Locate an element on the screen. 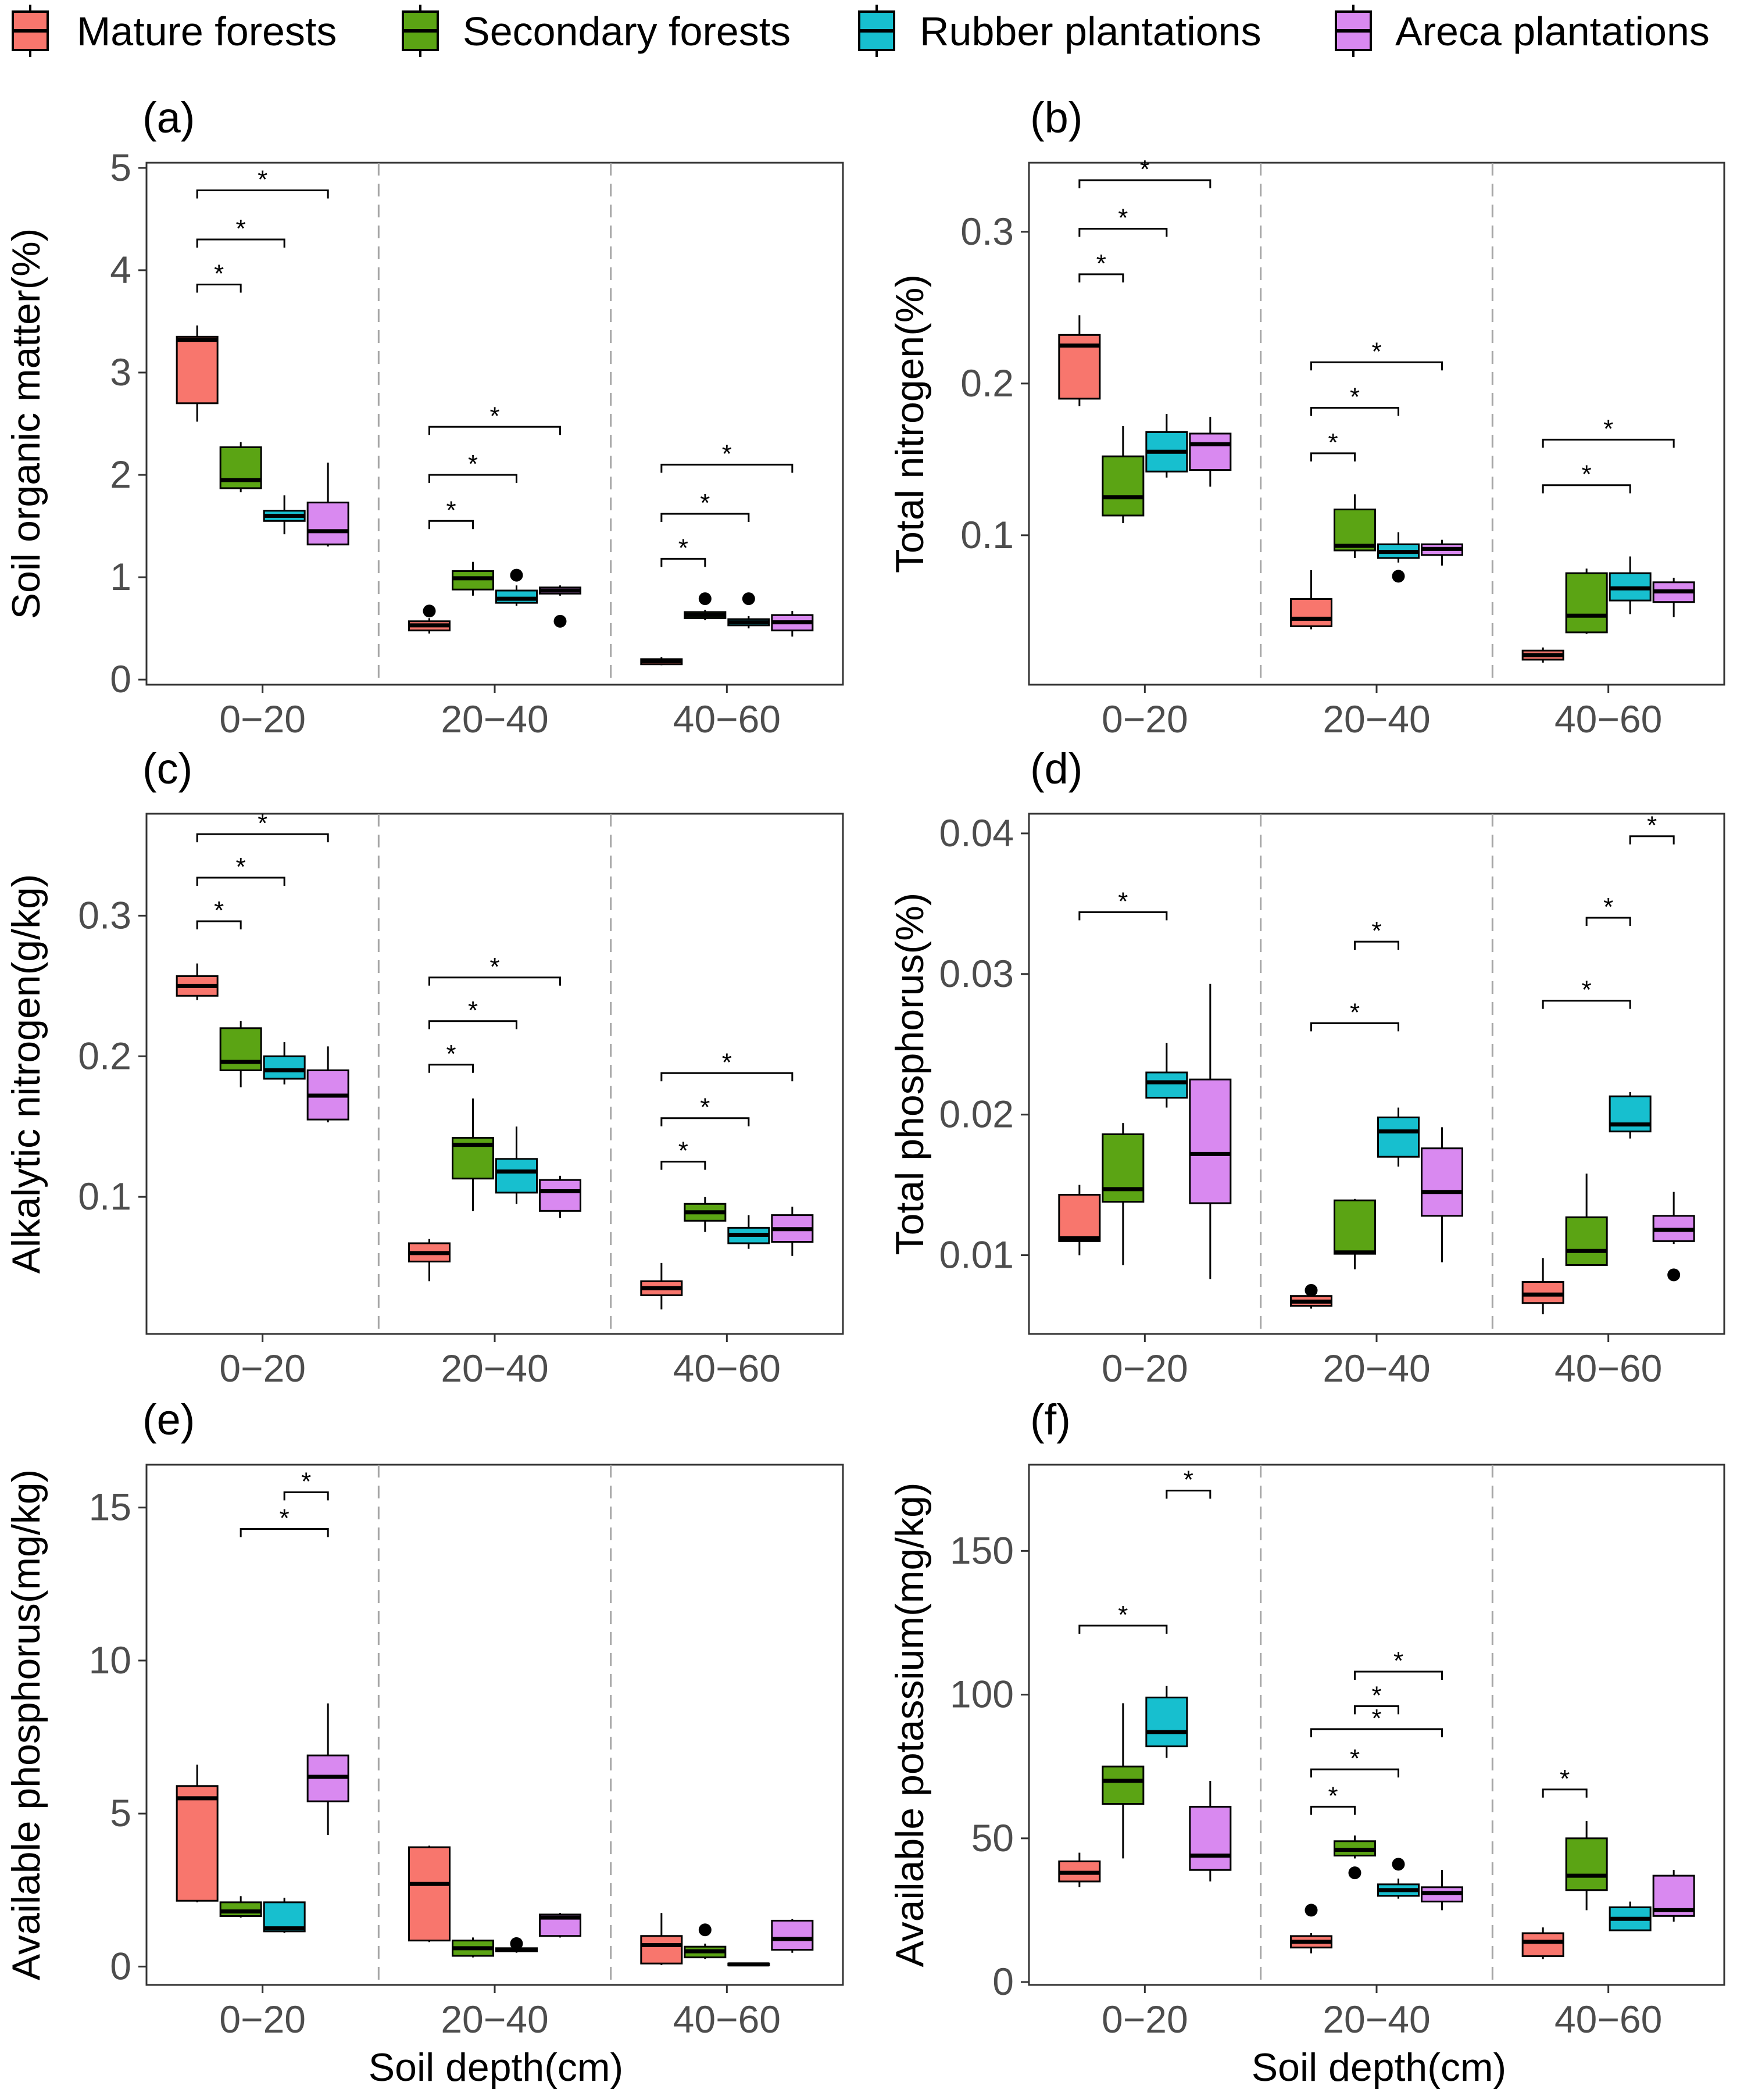 Image resolution: width=1744 pixels, height=2100 pixels. panel-label: (f) is located at coordinates (1050, 1420).